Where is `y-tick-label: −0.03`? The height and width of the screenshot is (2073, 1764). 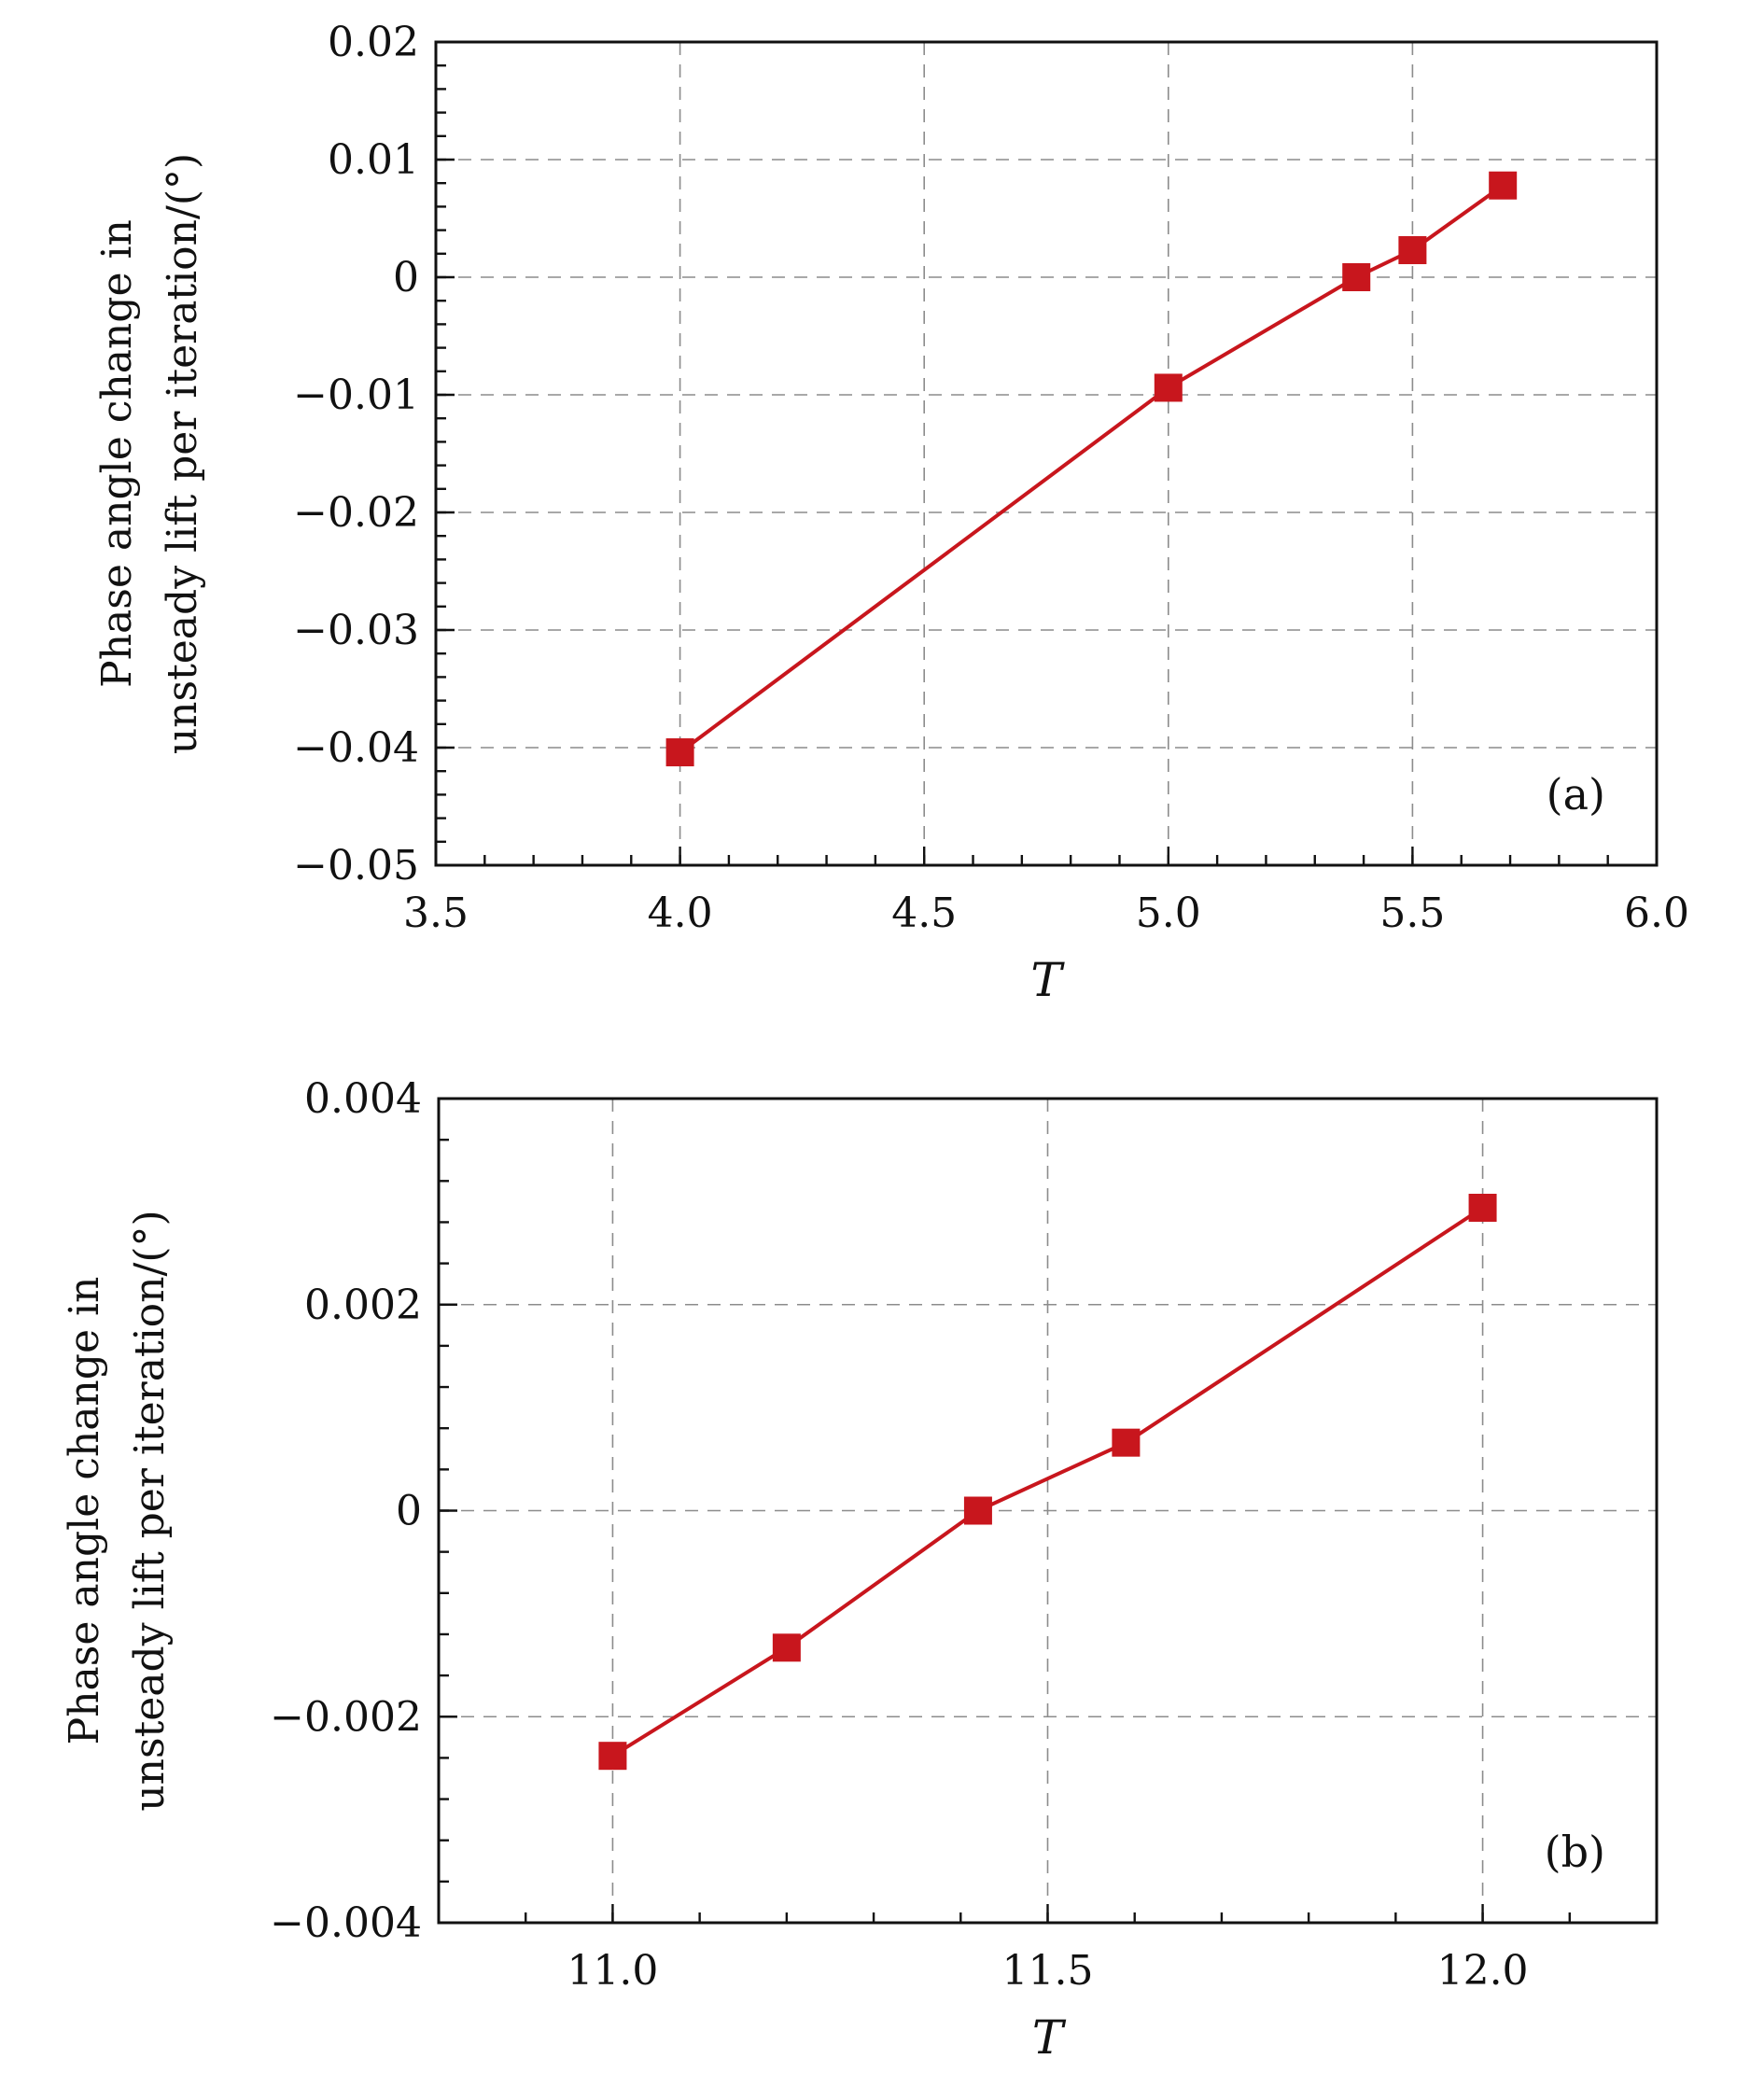 y-tick-label: −0.03 is located at coordinates (356, 630).